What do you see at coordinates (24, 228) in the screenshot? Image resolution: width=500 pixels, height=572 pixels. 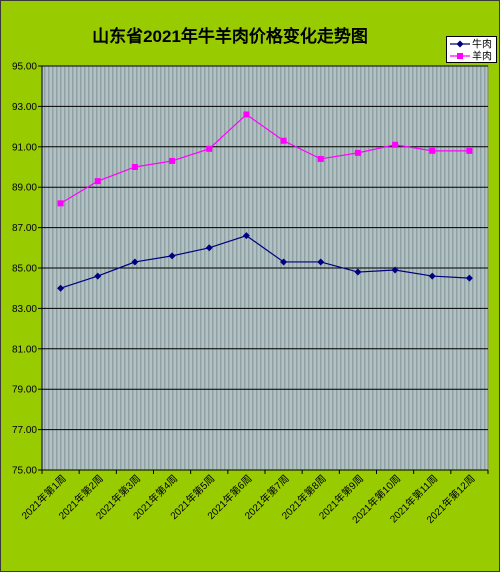 I see `y-tick-label: 87.00` at bounding box center [24, 228].